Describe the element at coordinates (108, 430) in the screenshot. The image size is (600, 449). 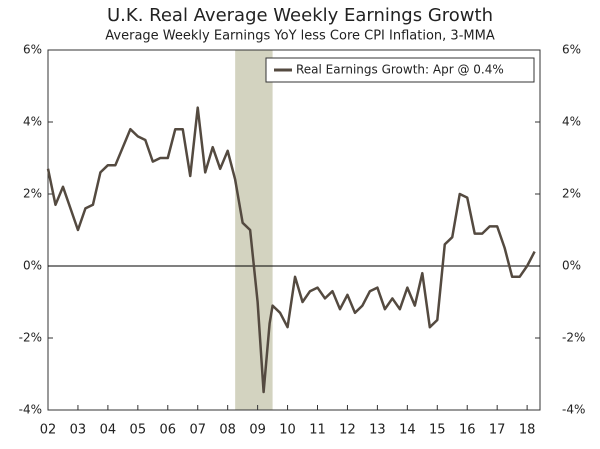
I see `x-tick-label: 04` at that location.